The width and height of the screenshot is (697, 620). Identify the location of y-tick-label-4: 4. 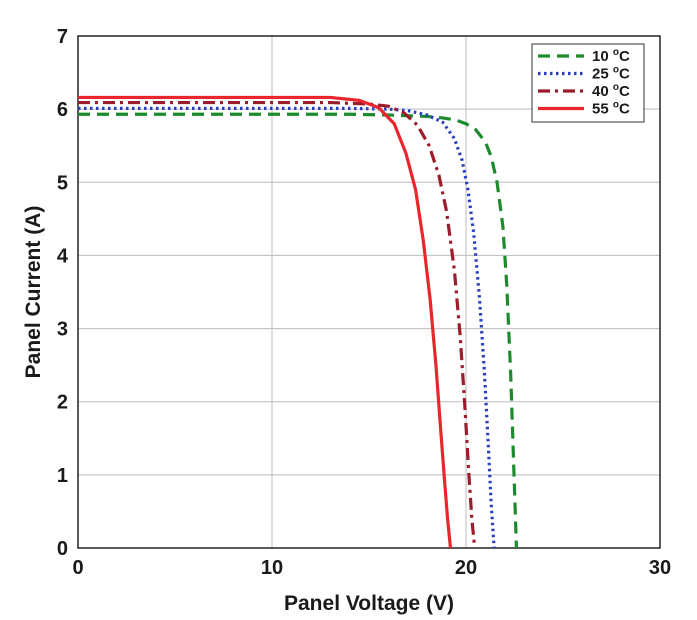
(63, 256).